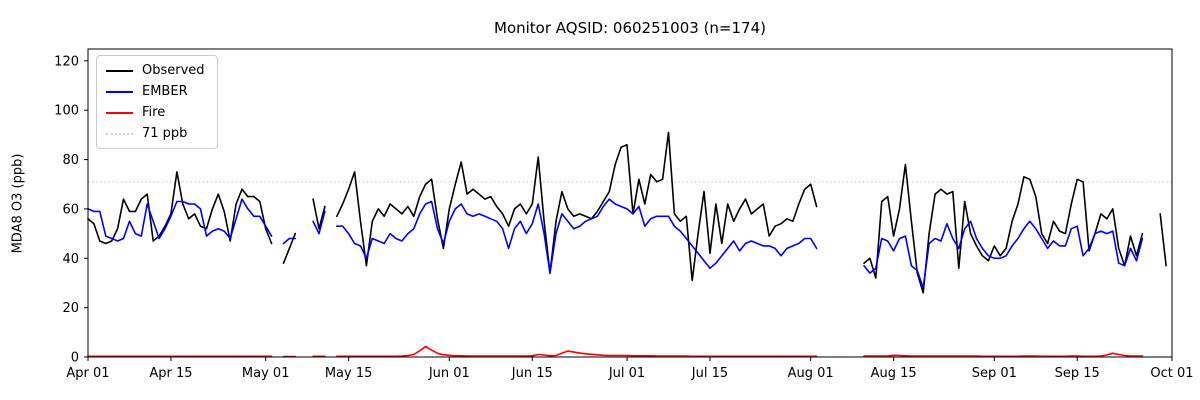  Describe the element at coordinates (87, 373) in the screenshot. I see `x-tick-label: Apr 01` at that location.